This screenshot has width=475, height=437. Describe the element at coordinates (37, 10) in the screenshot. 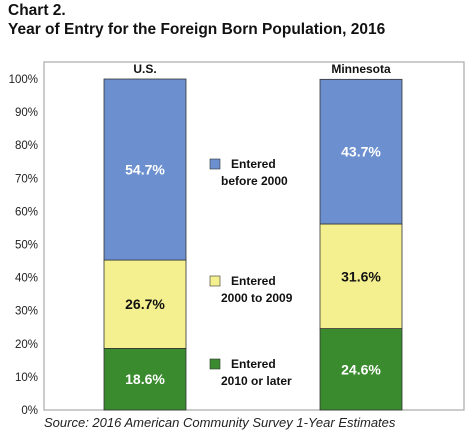

I see `chart-title-line1: Chart 2.` at that location.